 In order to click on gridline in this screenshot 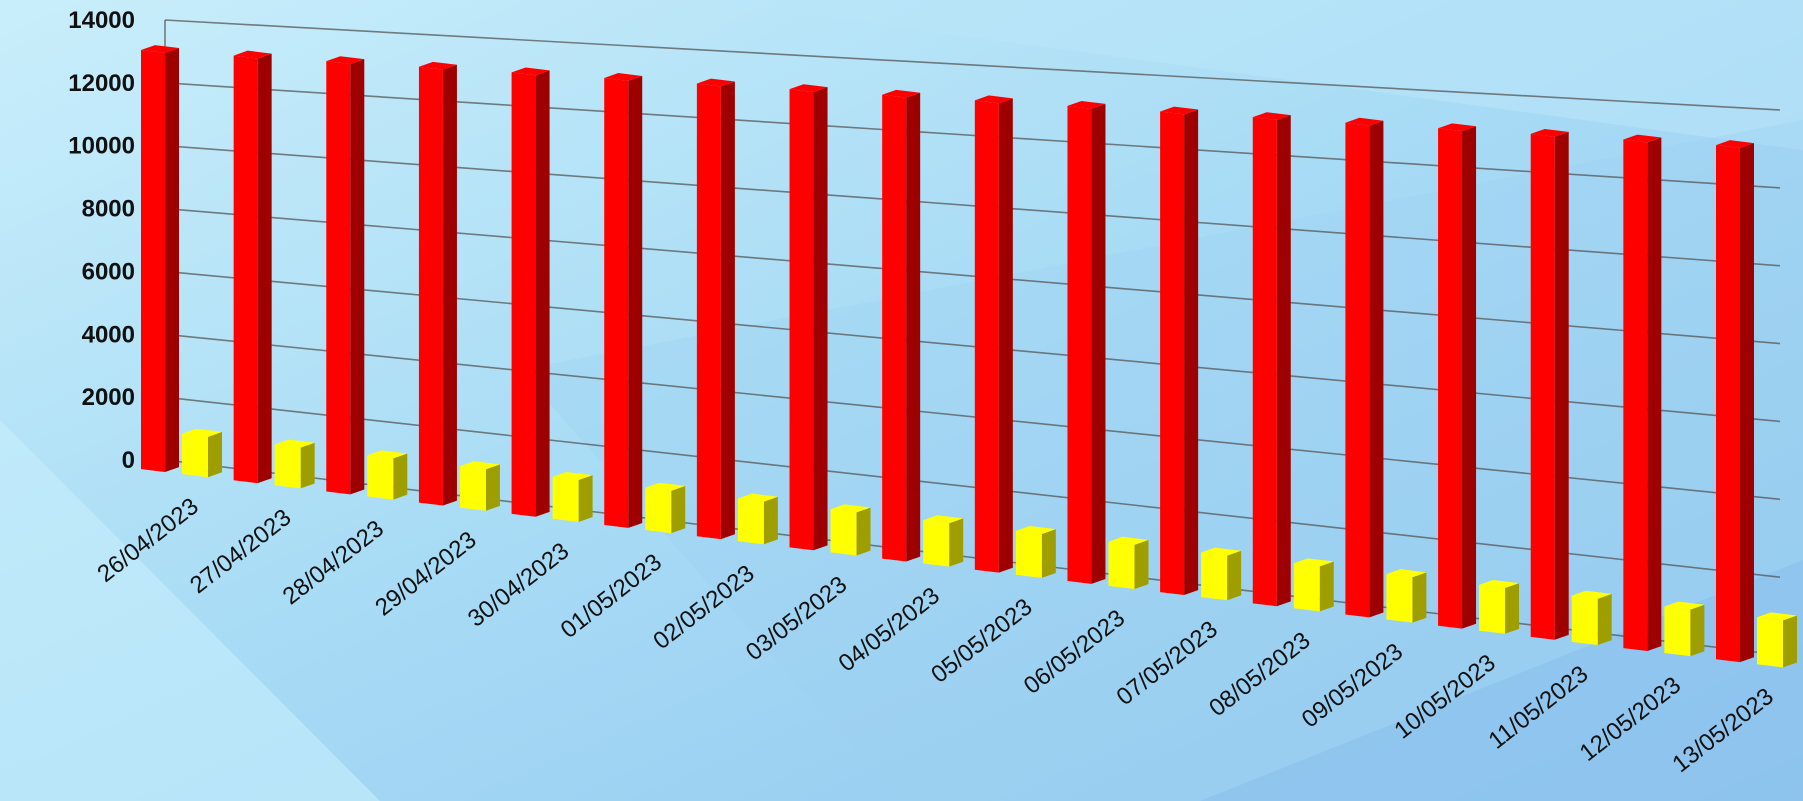, I will do `click(972, 65)`.